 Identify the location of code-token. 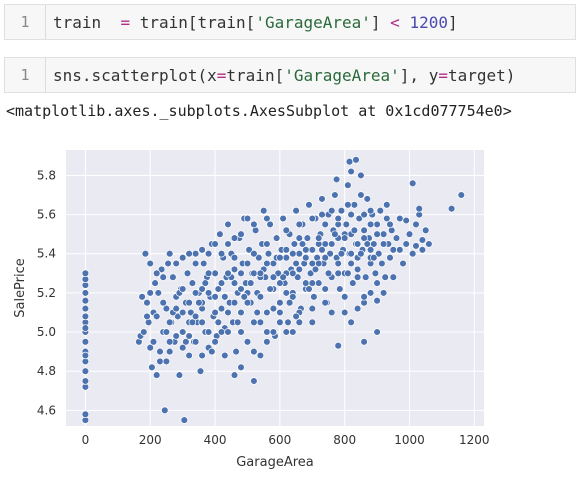
(405, 22).